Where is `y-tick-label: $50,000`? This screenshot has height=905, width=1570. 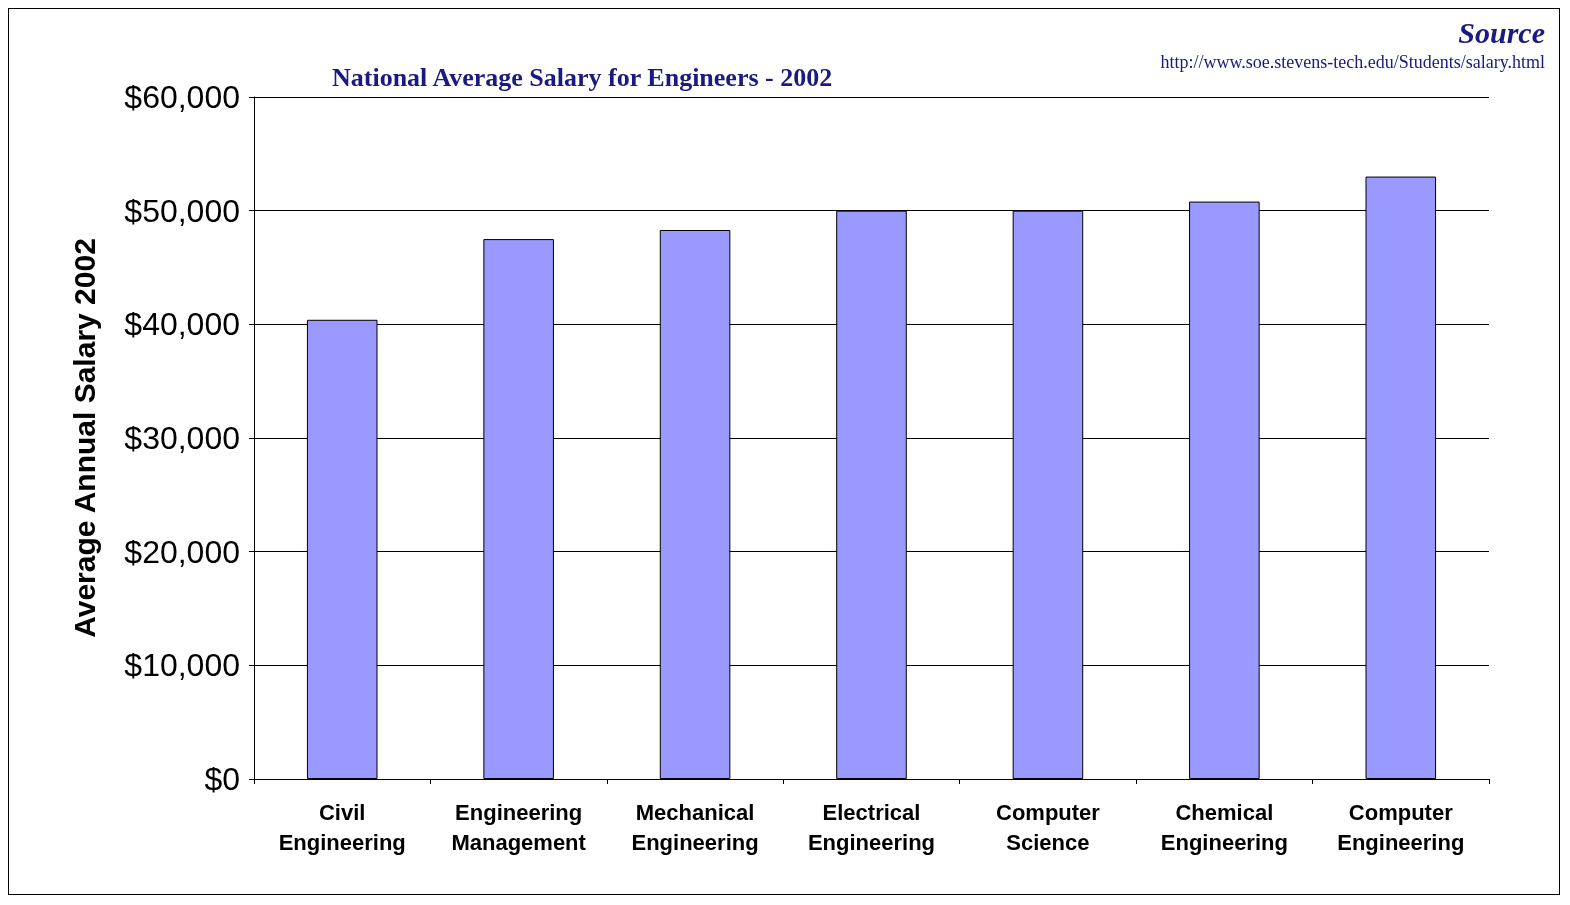
y-tick-label: $50,000 is located at coordinates (182, 210).